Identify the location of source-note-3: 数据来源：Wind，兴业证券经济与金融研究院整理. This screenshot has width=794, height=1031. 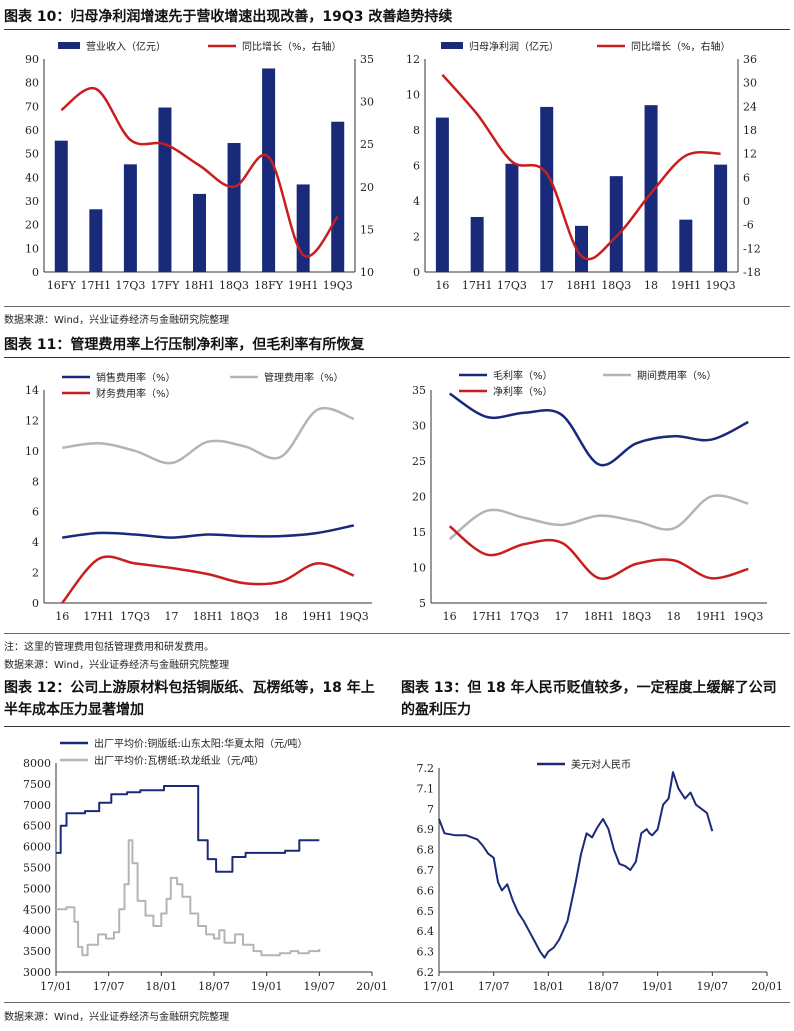
(117, 1017).